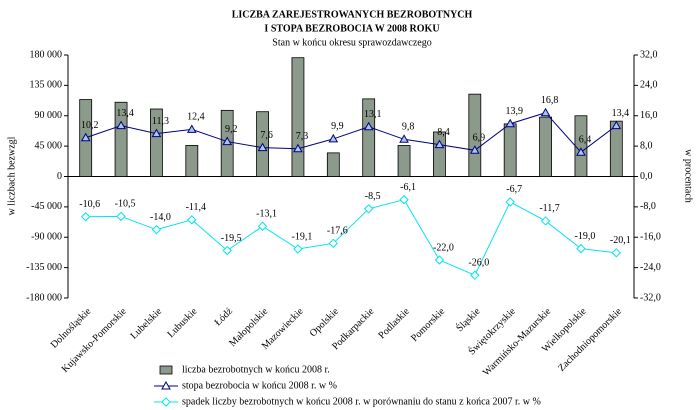 The height and width of the screenshot is (410, 696). Describe the element at coordinates (160, 217) in the screenshot. I see `data-label: -14,0` at that location.